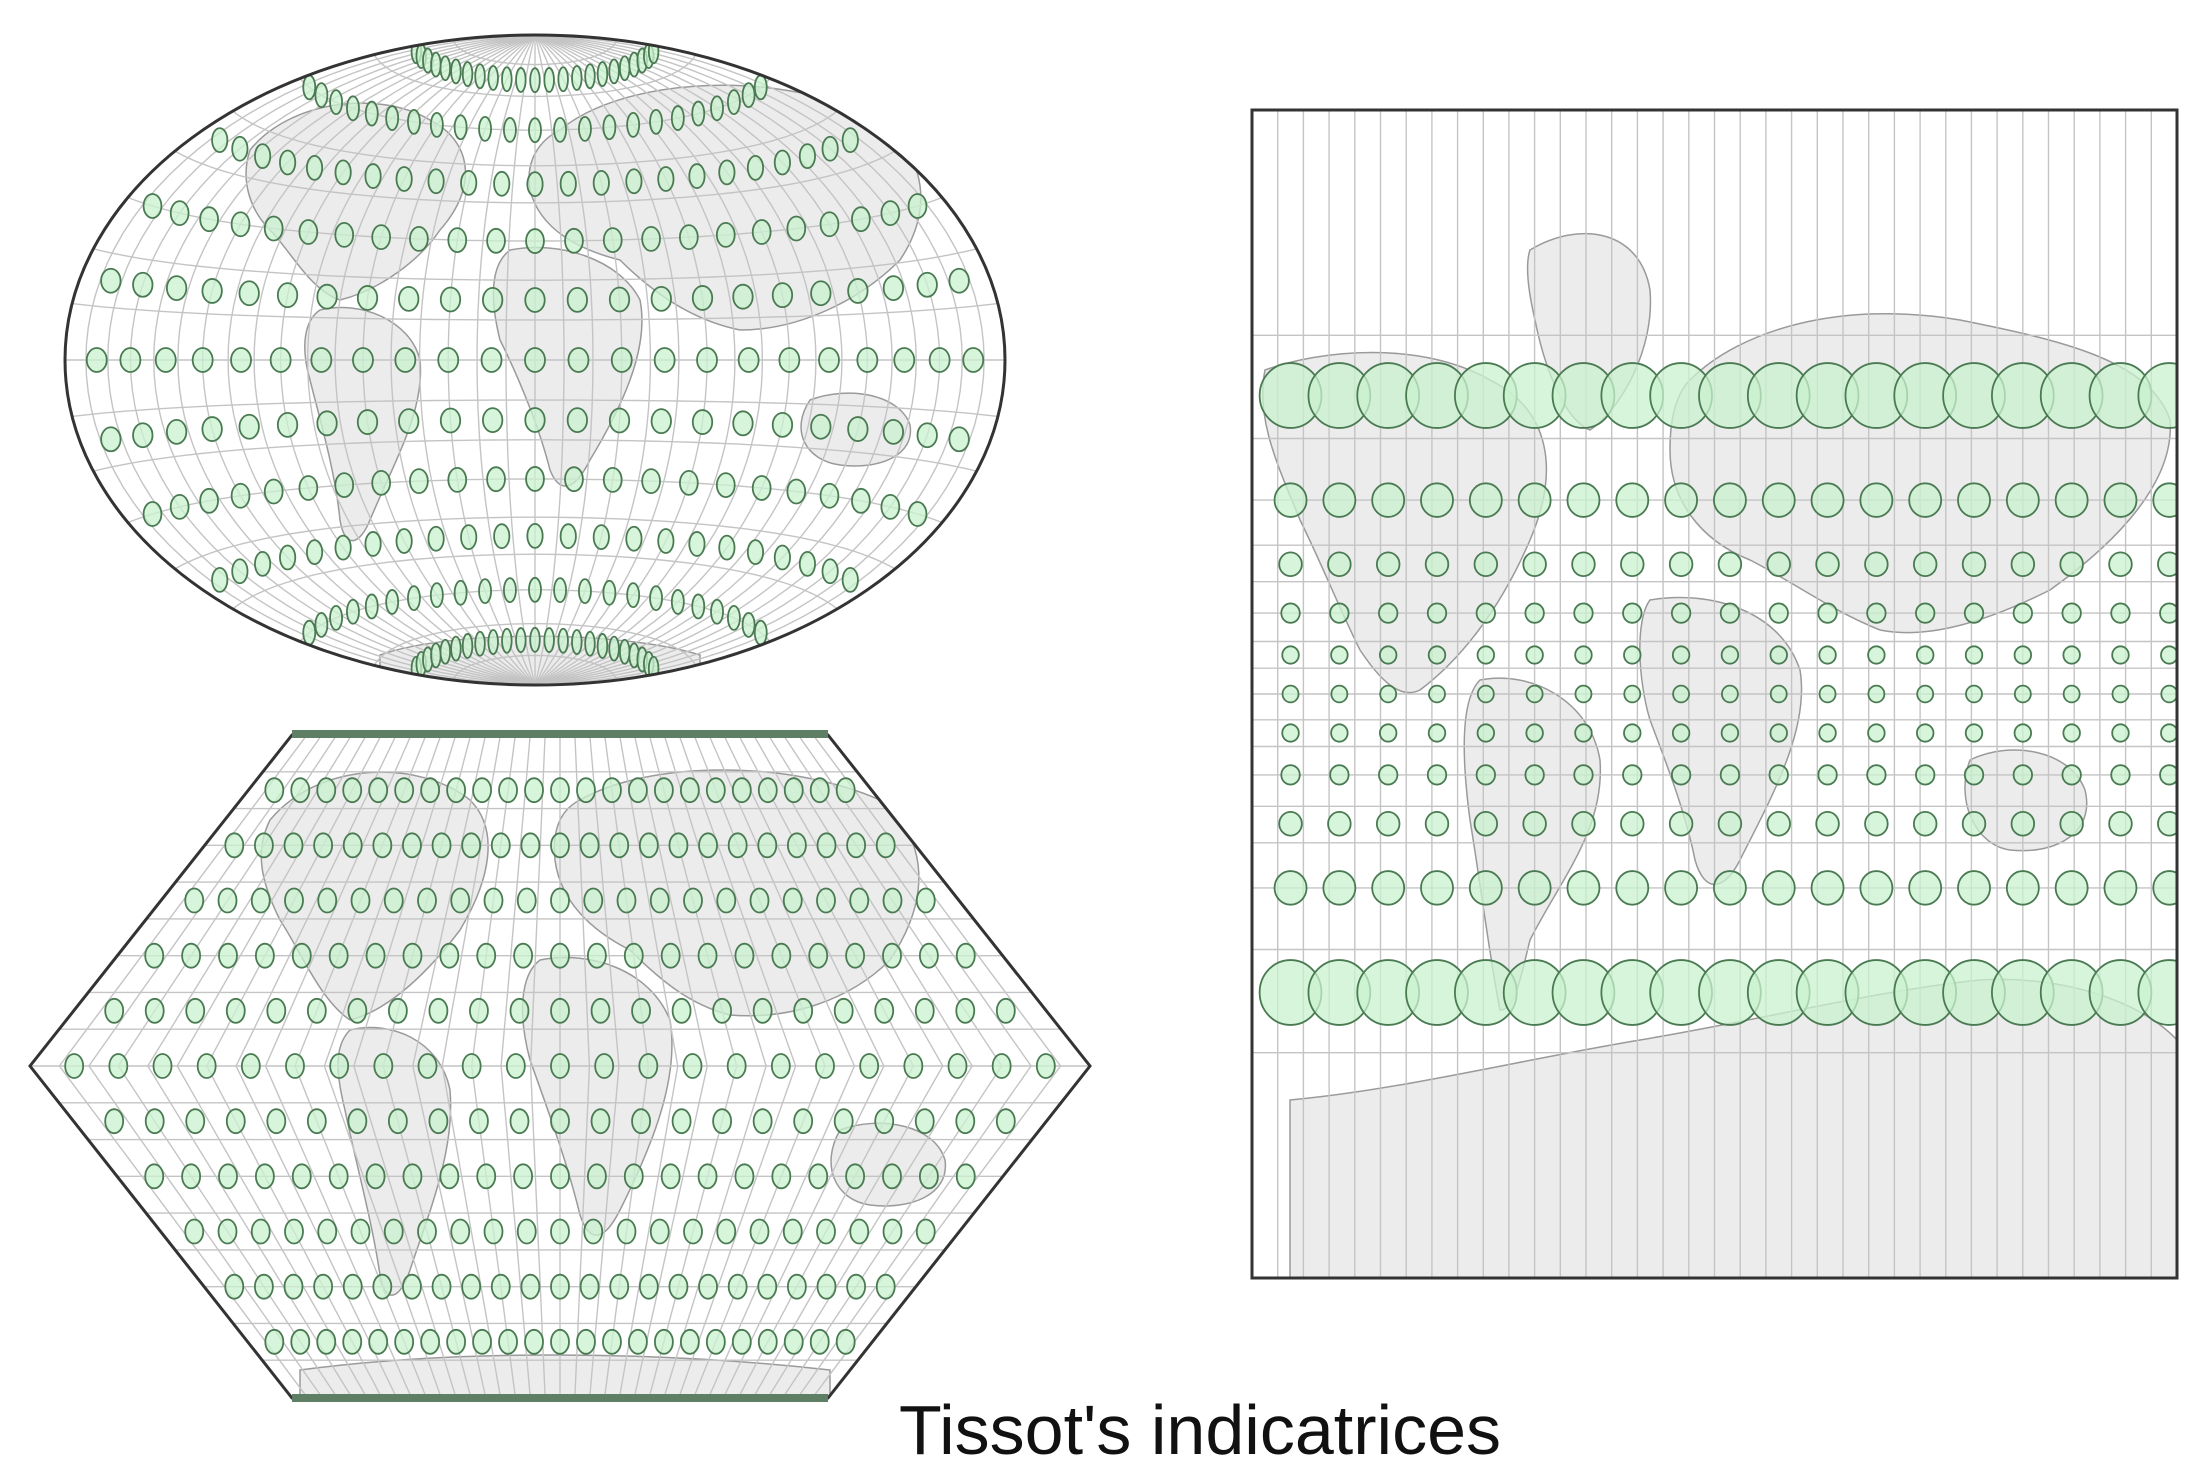  What do you see at coordinates (535, 76) in the screenshot?
I see `grid-line` at bounding box center [535, 76].